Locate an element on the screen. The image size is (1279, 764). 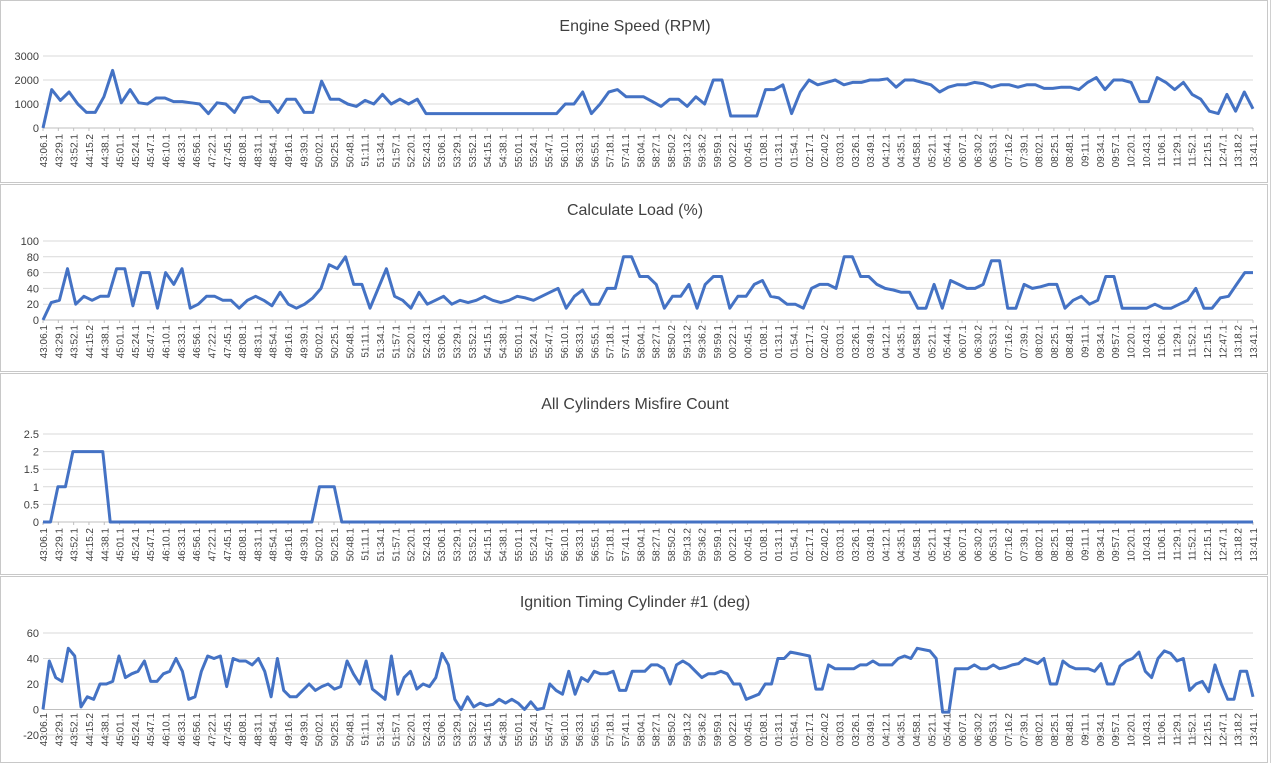
x-tick-label: 12:15.1 is located at coordinates (1208, 730).